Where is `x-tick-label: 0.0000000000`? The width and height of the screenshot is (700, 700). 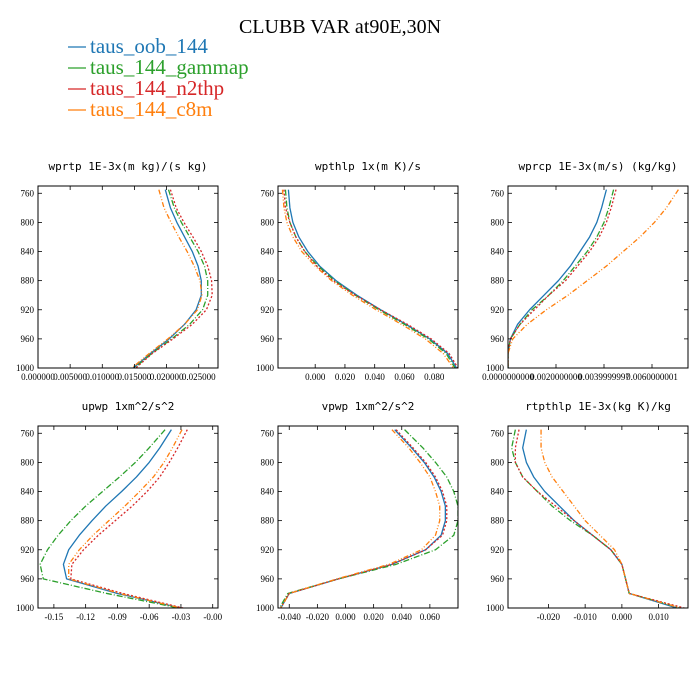
x-tick-label: 0.0000000000 is located at coordinates (508, 377).